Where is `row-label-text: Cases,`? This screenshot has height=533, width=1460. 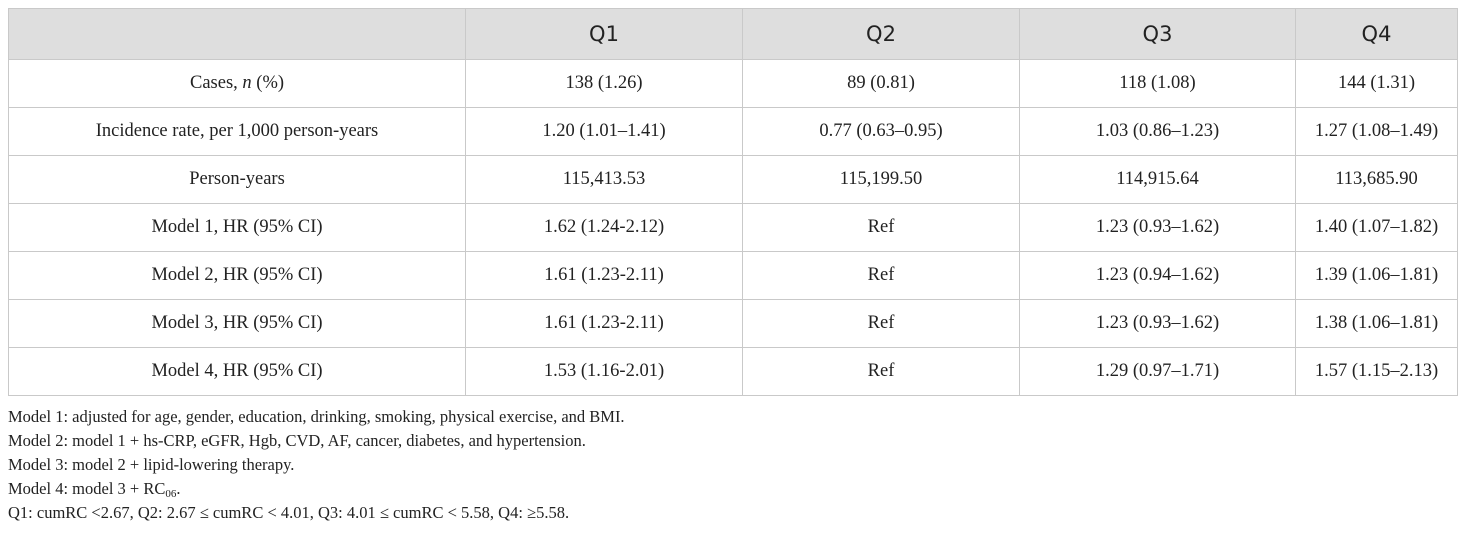 row-label-text: Cases, is located at coordinates (216, 83).